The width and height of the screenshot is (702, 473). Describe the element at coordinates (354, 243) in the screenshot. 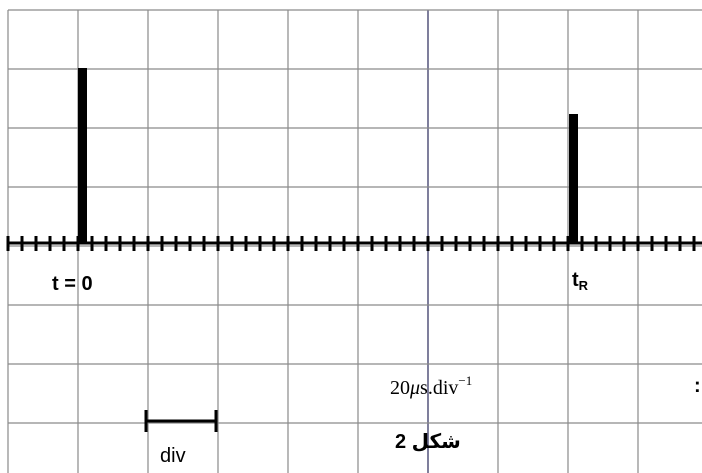

I see `time-axis` at that location.